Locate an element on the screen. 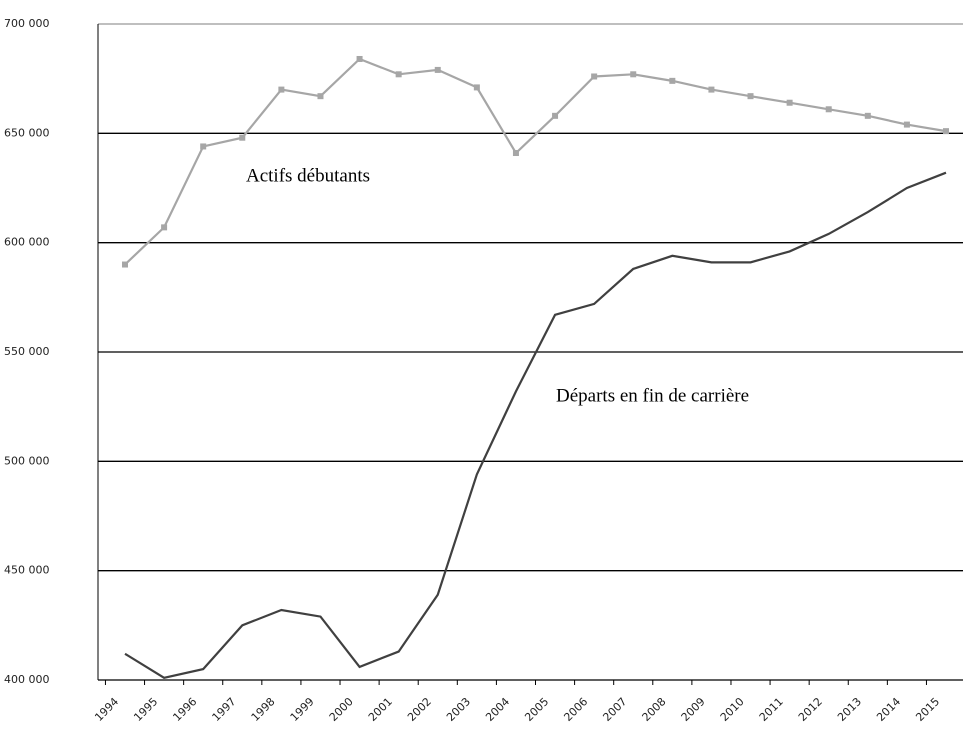  y-tick-label: 550 000 is located at coordinates (27, 351).